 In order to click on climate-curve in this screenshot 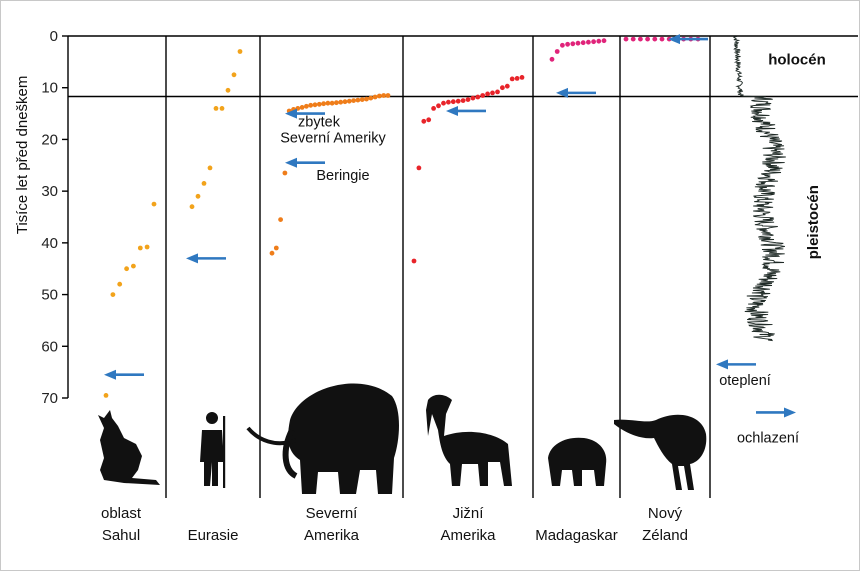, I will do `click(759, 188)`.